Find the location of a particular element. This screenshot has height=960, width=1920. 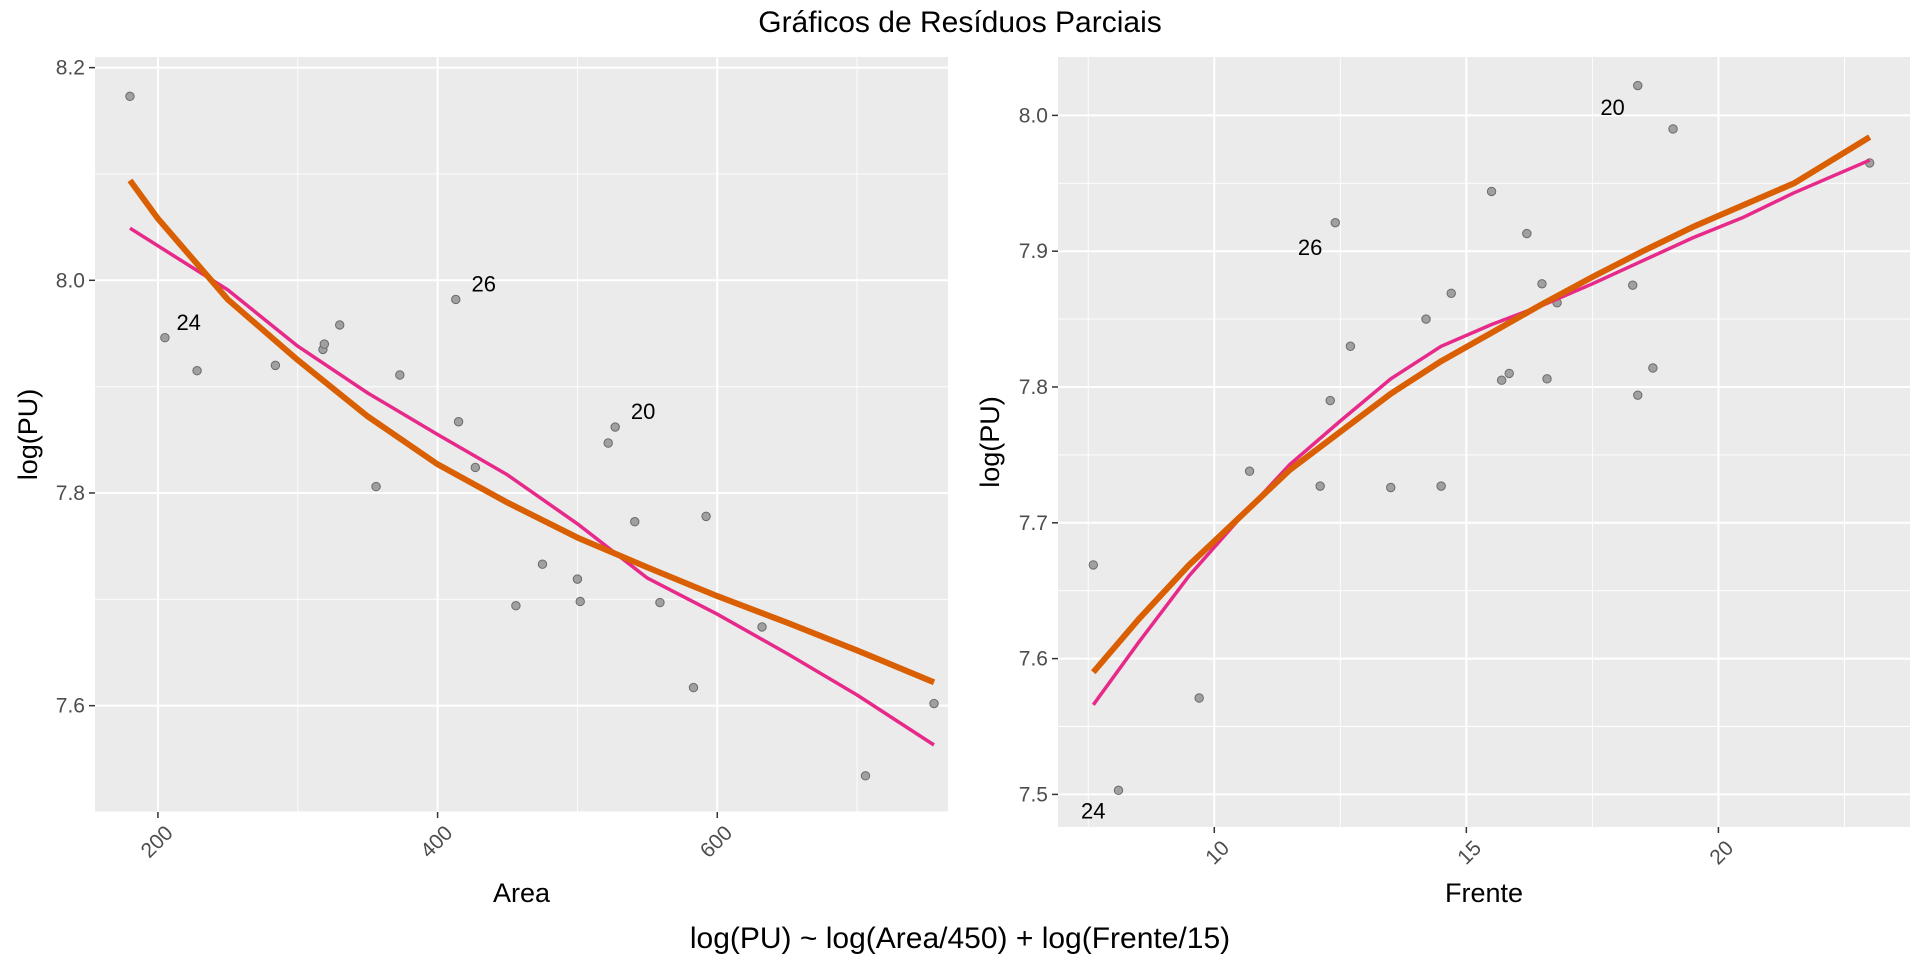

y-tick-label: 7.7 is located at coordinates (1033, 523).